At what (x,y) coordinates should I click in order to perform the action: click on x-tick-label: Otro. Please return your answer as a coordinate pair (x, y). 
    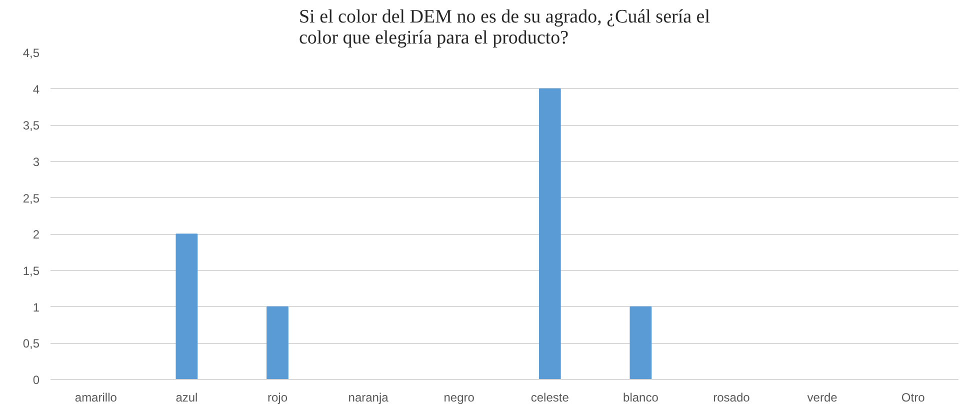
    Looking at the image, I should click on (913, 397).